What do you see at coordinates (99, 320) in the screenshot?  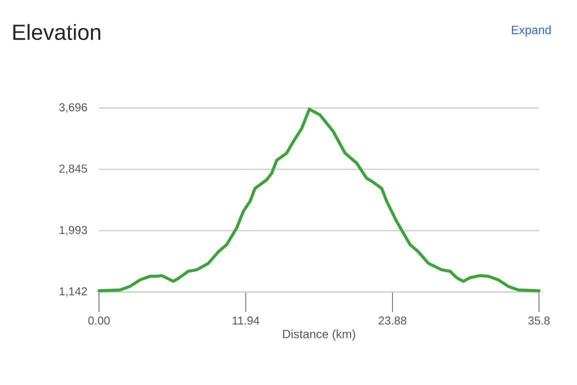 I see `x-tick-label: 0.00` at bounding box center [99, 320].